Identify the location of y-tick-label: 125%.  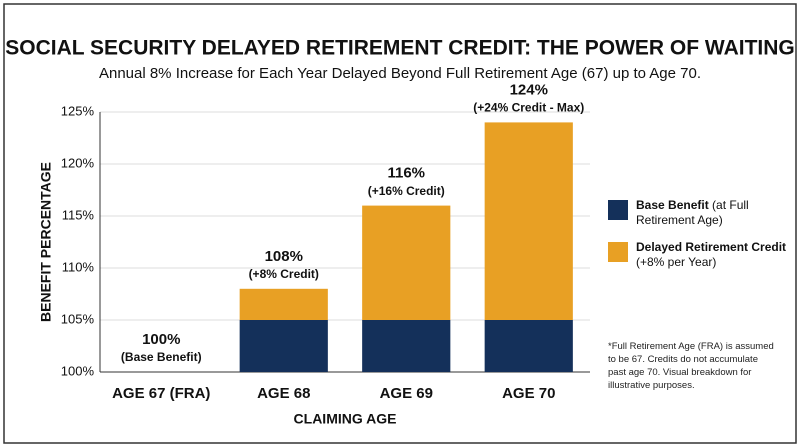
(78, 110).